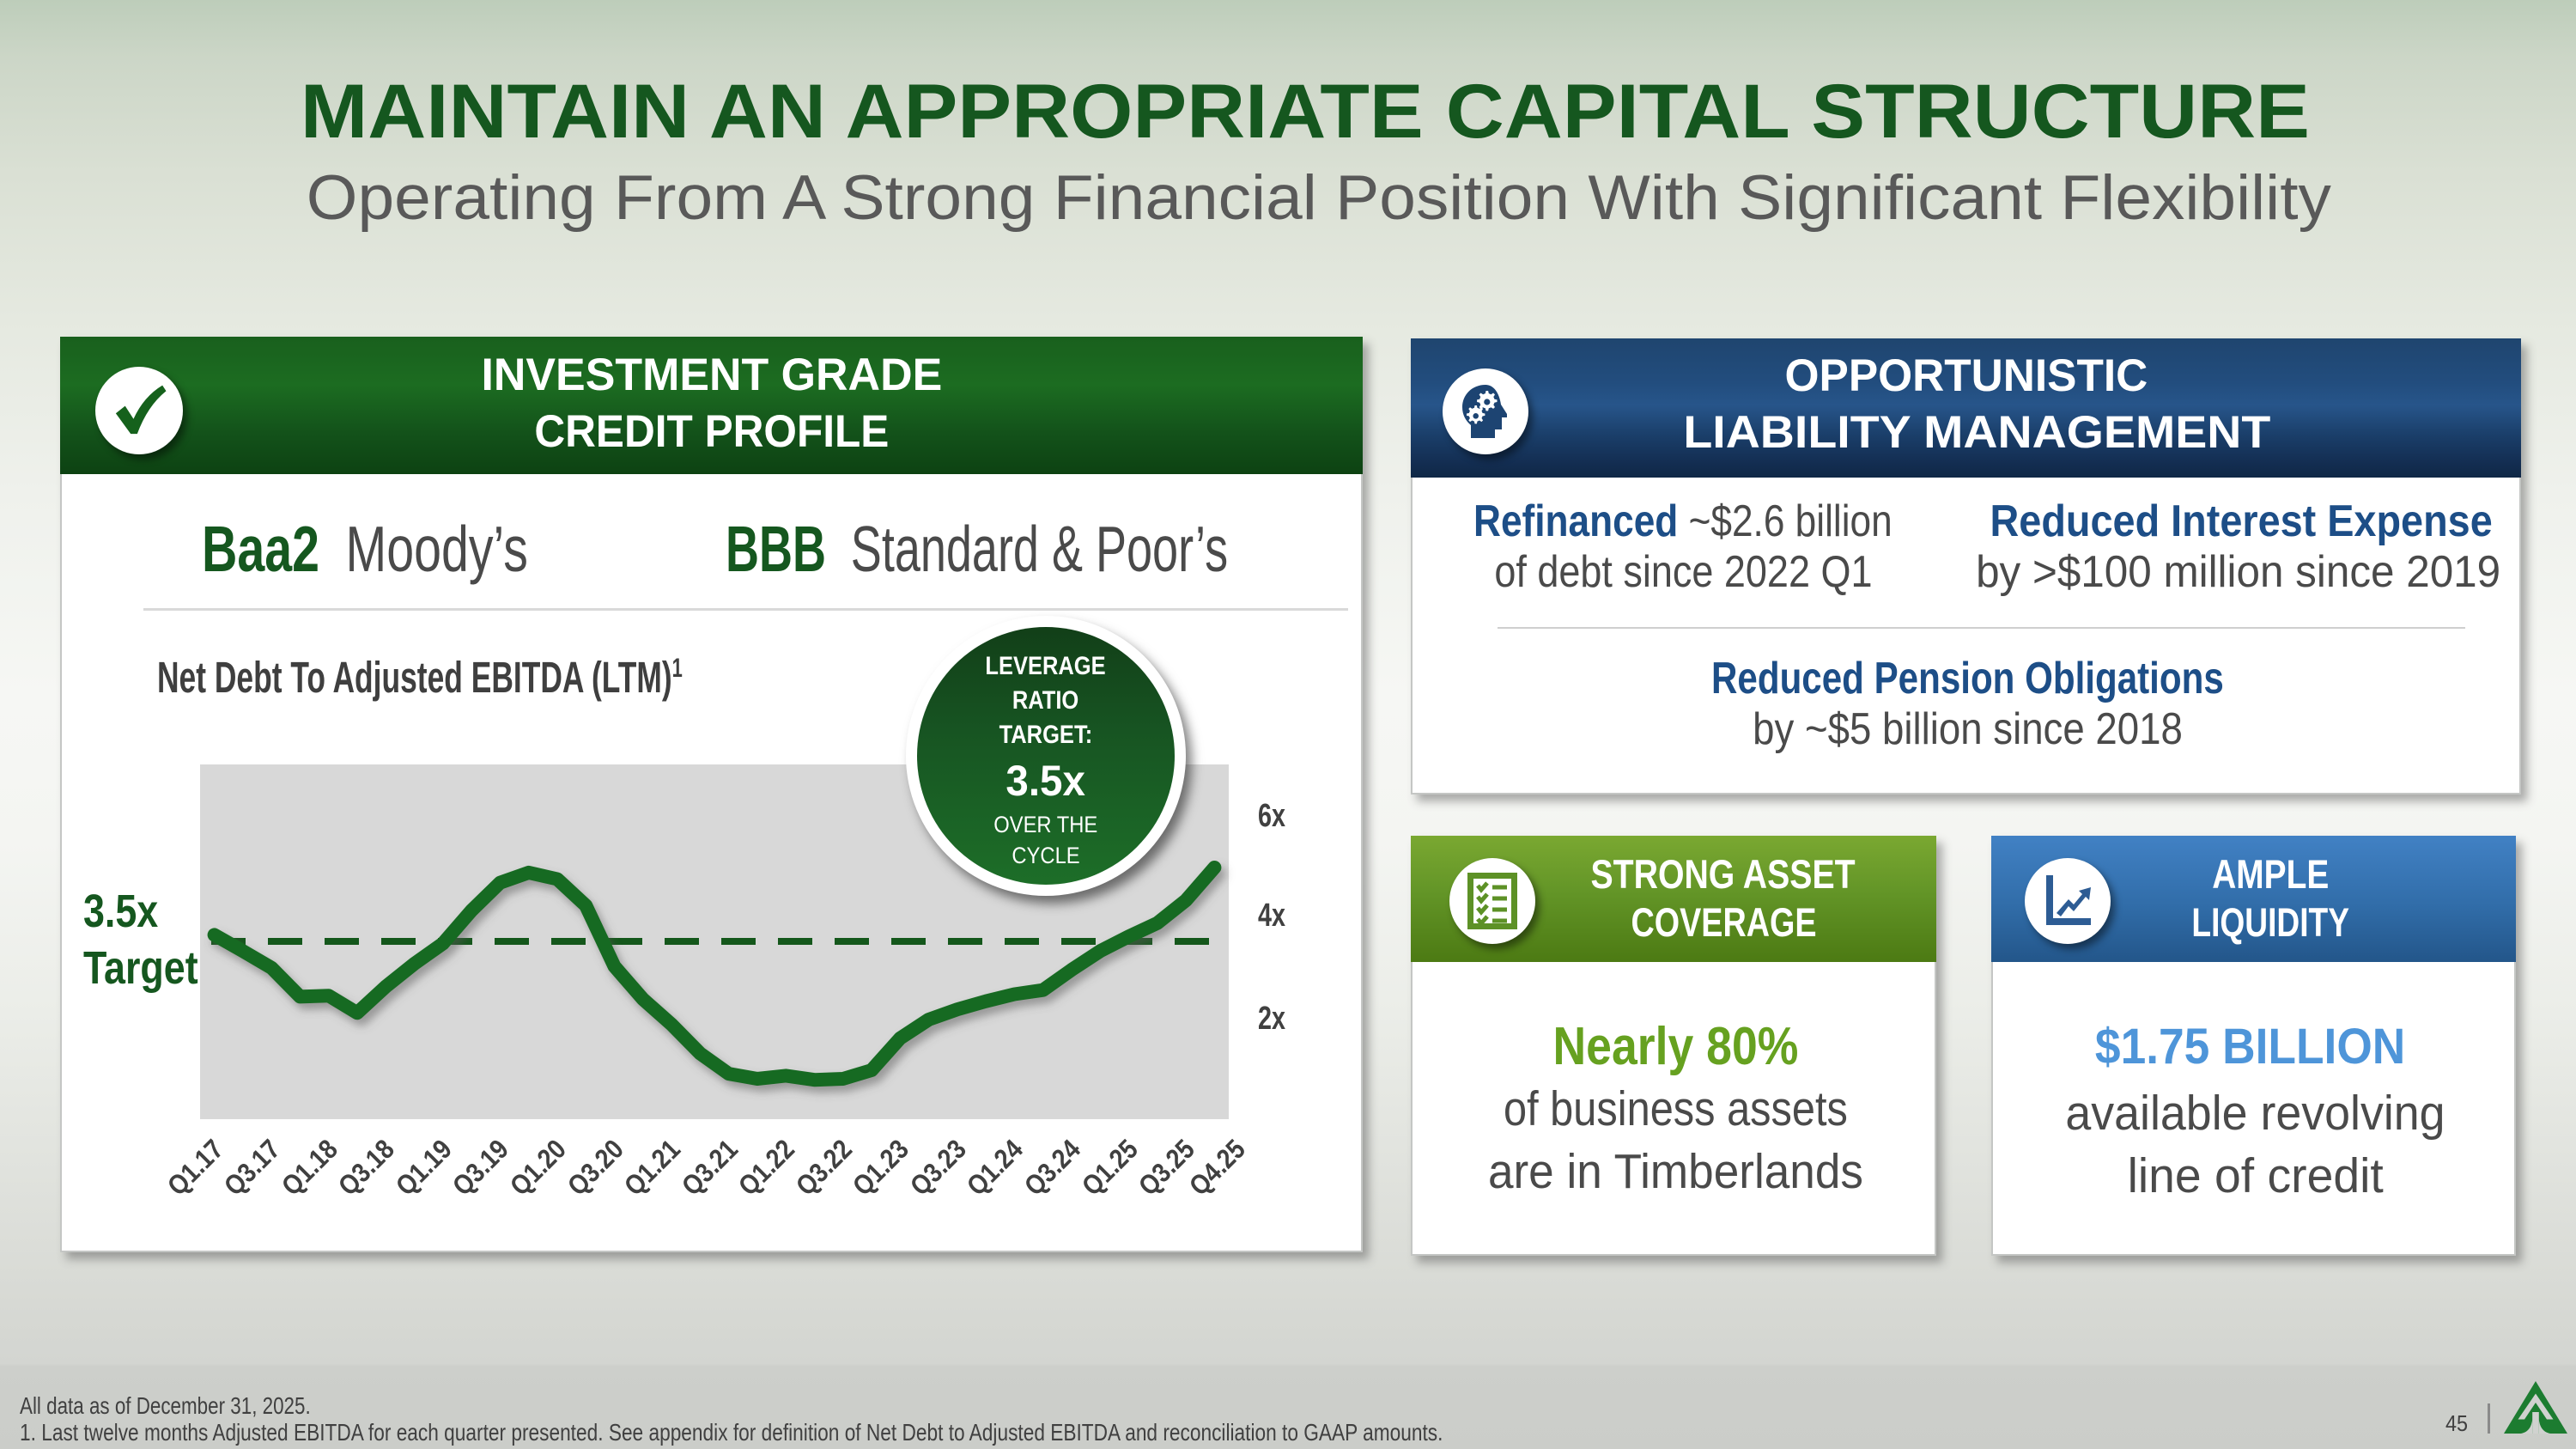 The height and width of the screenshot is (1449, 2576). What do you see at coordinates (252, 1167) in the screenshot?
I see `svg-text: Q3.17` at bounding box center [252, 1167].